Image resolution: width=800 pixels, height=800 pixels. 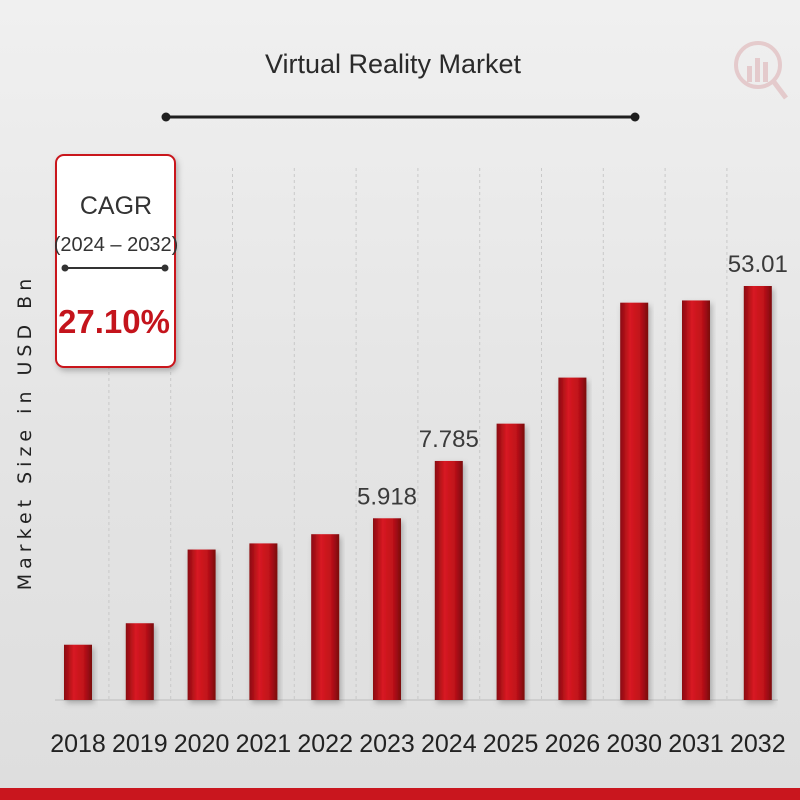 I want to click on cagr-divider, so click(x=115, y=268).